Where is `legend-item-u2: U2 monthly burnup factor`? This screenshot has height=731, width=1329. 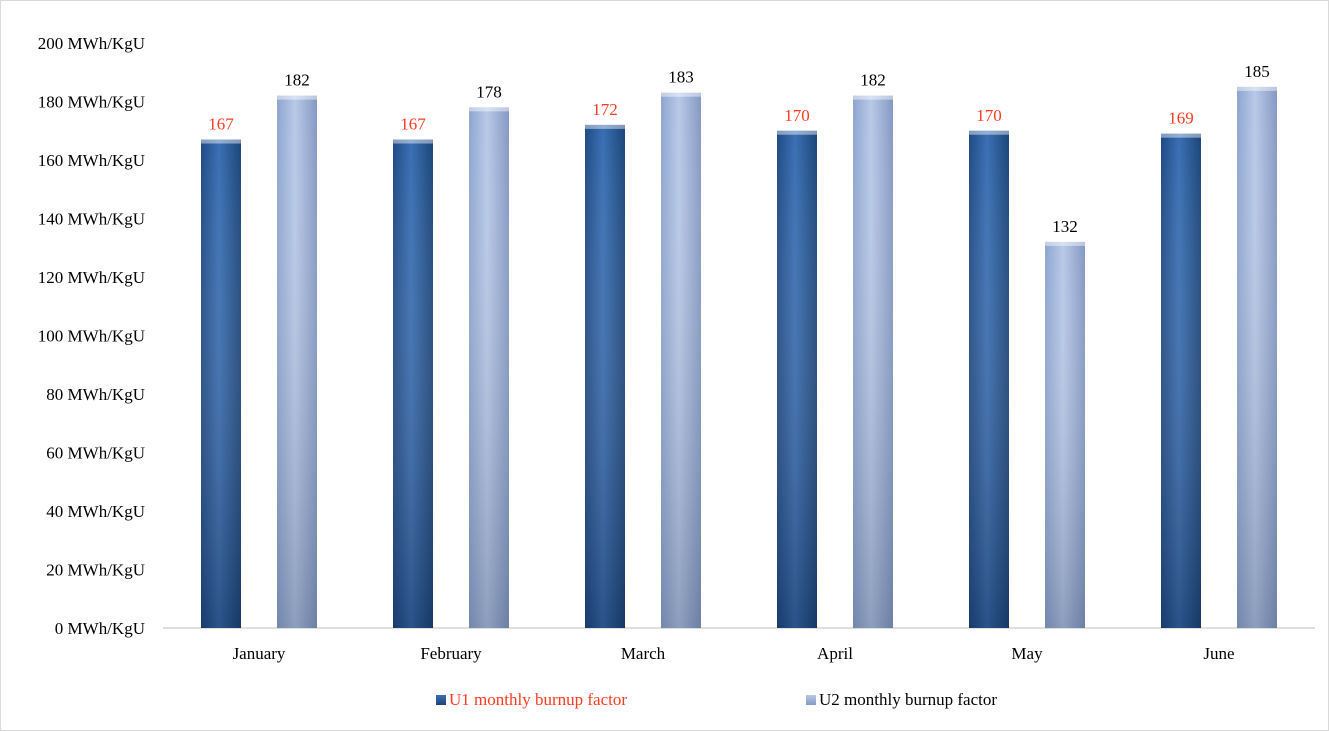
legend-item-u2: U2 monthly burnup factor is located at coordinates (901, 700).